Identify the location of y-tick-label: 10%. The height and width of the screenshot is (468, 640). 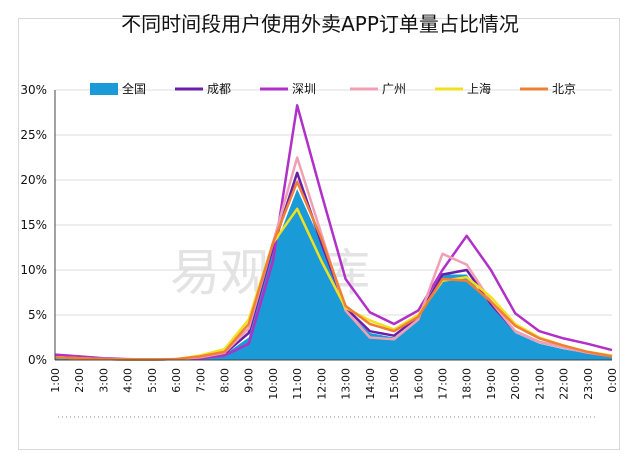
(33, 270).